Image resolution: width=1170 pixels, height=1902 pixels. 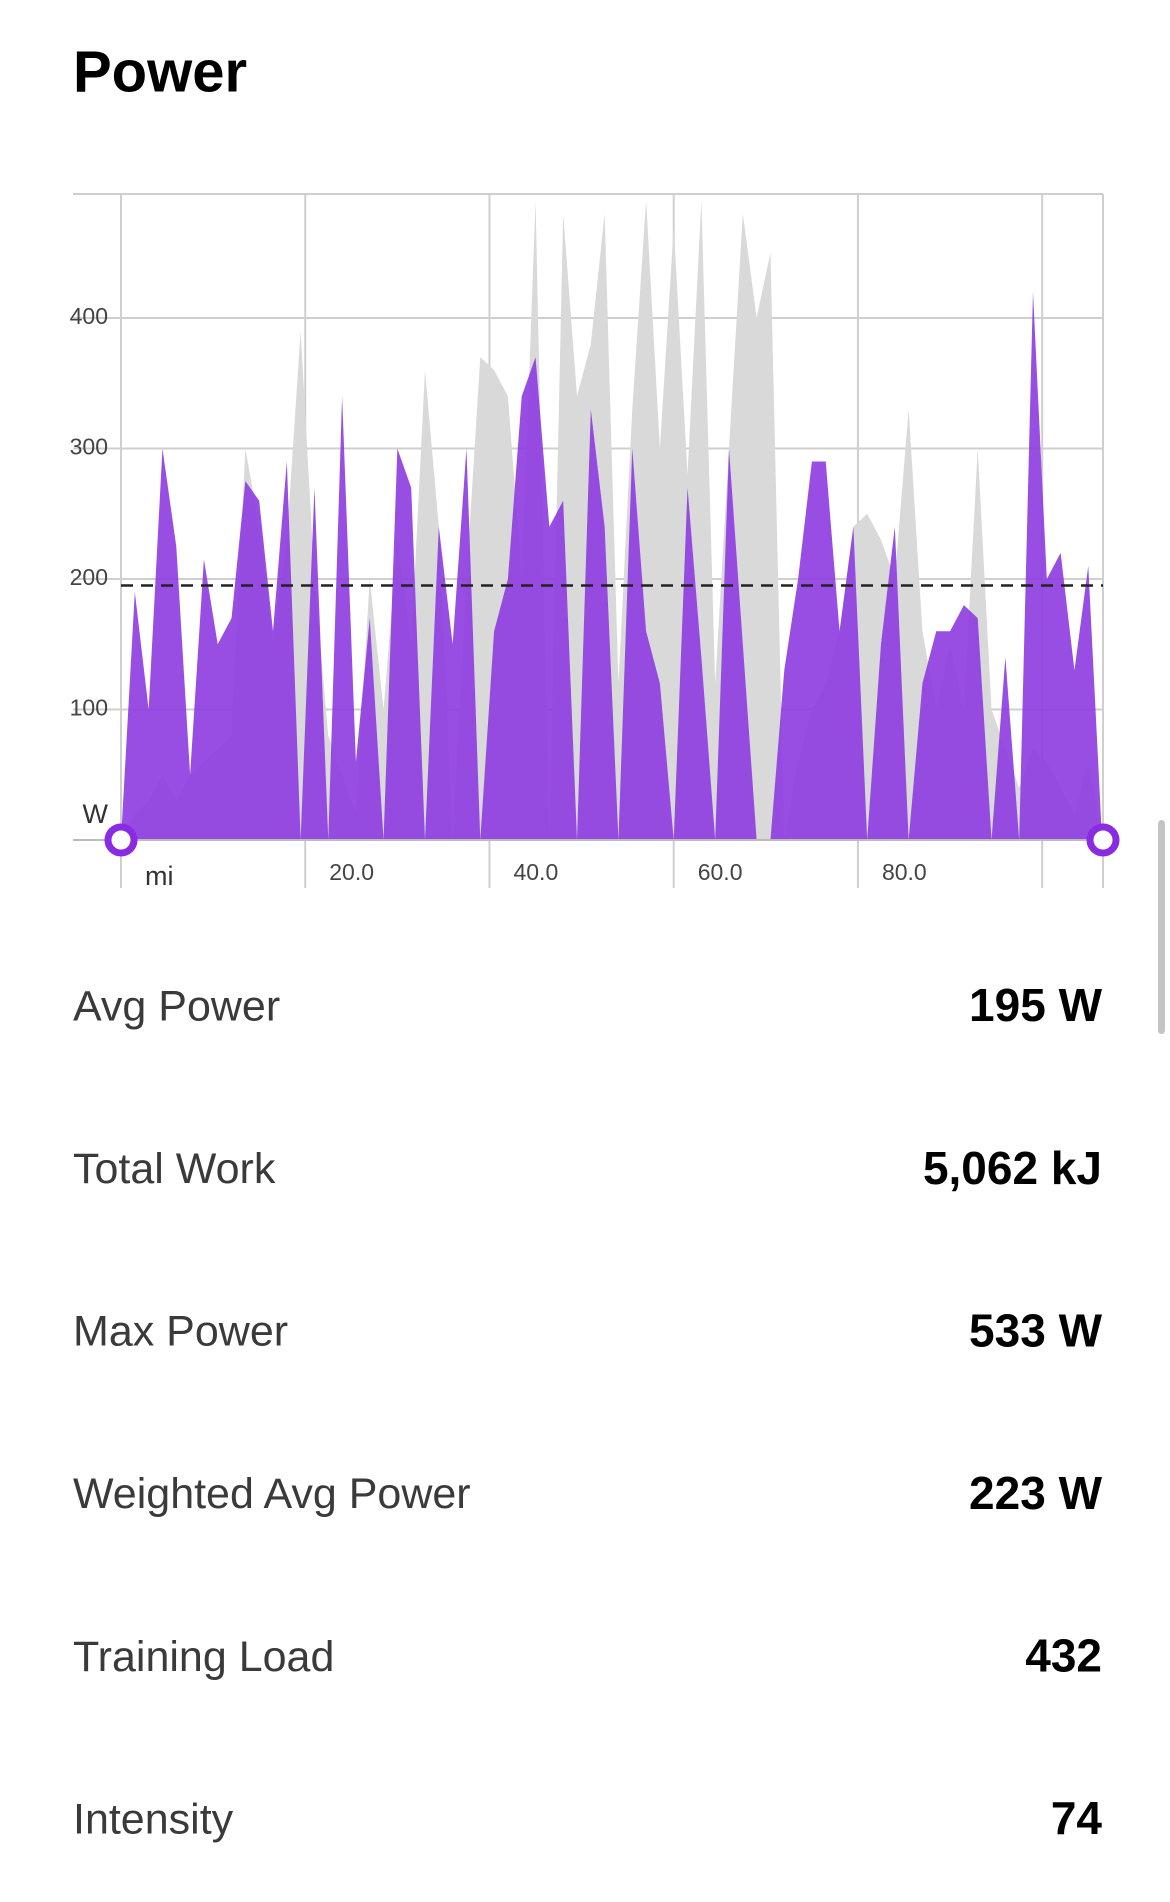 What do you see at coordinates (351, 872) in the screenshot?
I see `x-tick-label: 20.0` at bounding box center [351, 872].